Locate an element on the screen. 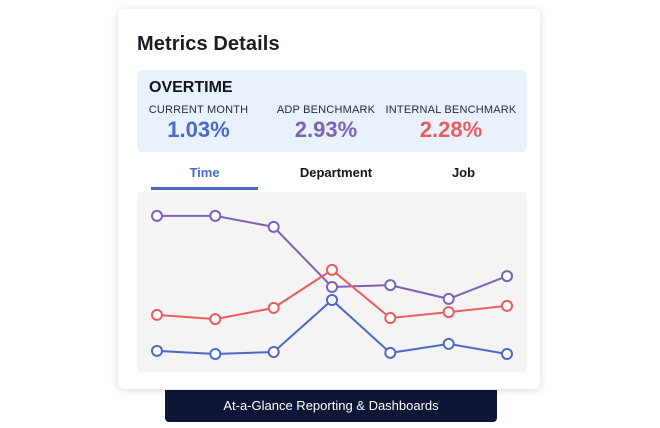 The width and height of the screenshot is (660, 428). view-tabs: Time Department Job is located at coordinates (338, 177).